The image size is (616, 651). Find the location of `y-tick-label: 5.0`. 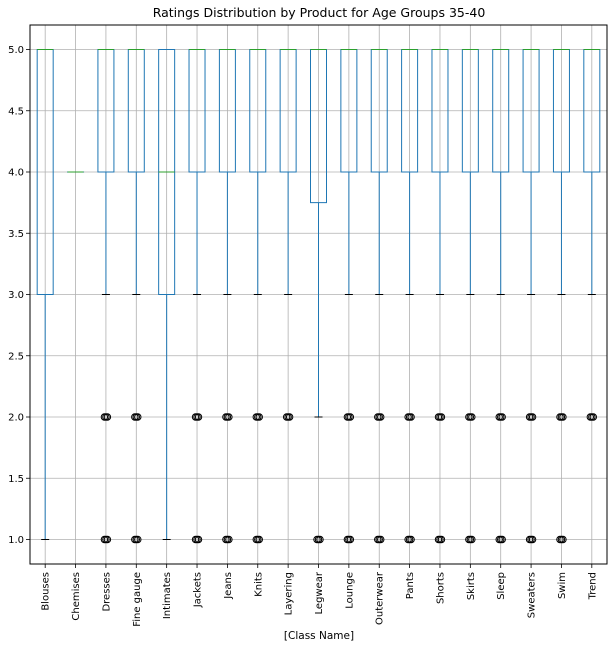

y-tick-label: 5.0 is located at coordinates (16, 50).